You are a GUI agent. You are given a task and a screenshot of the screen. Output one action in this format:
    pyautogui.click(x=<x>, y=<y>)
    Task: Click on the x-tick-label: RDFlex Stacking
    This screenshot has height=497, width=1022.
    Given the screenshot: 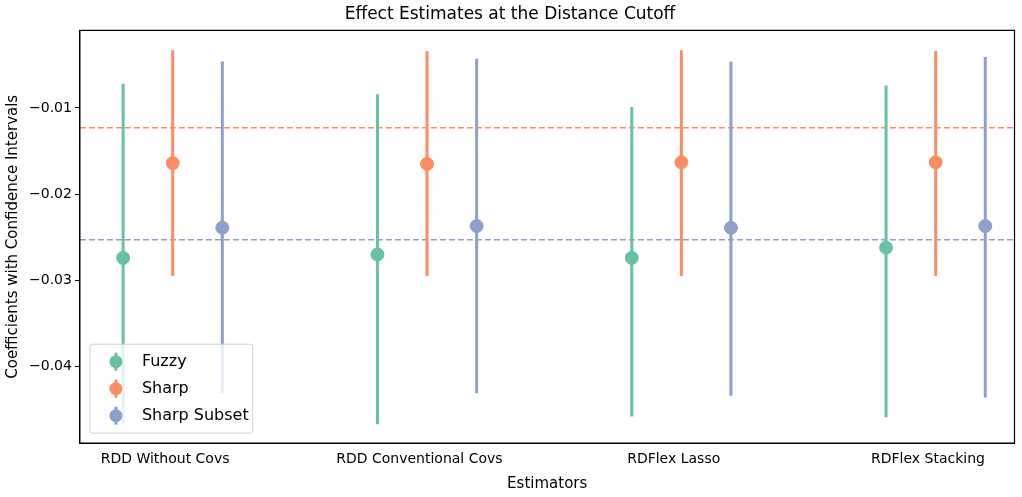 What is the action you would take?
    pyautogui.click(x=928, y=458)
    